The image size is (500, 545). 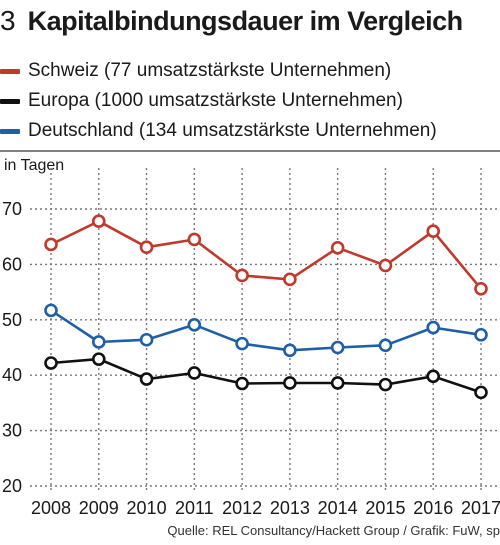 I want to click on legend-item-schweiz: Schweiz (77 umsatzstärkste Unternehmen), so click(x=218, y=71).